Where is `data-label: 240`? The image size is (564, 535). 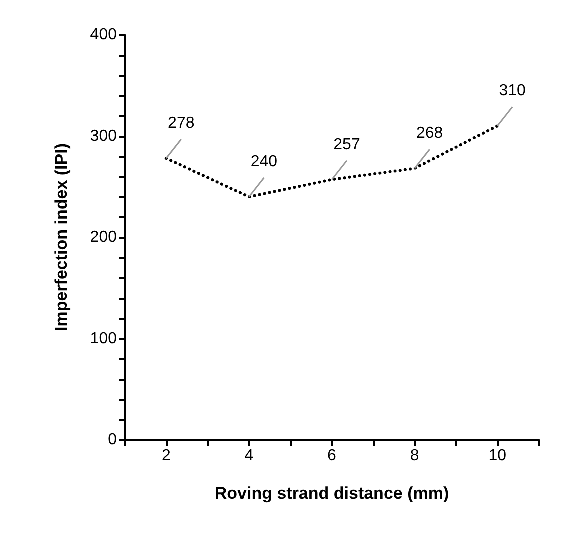
data-label: 240 is located at coordinates (264, 162).